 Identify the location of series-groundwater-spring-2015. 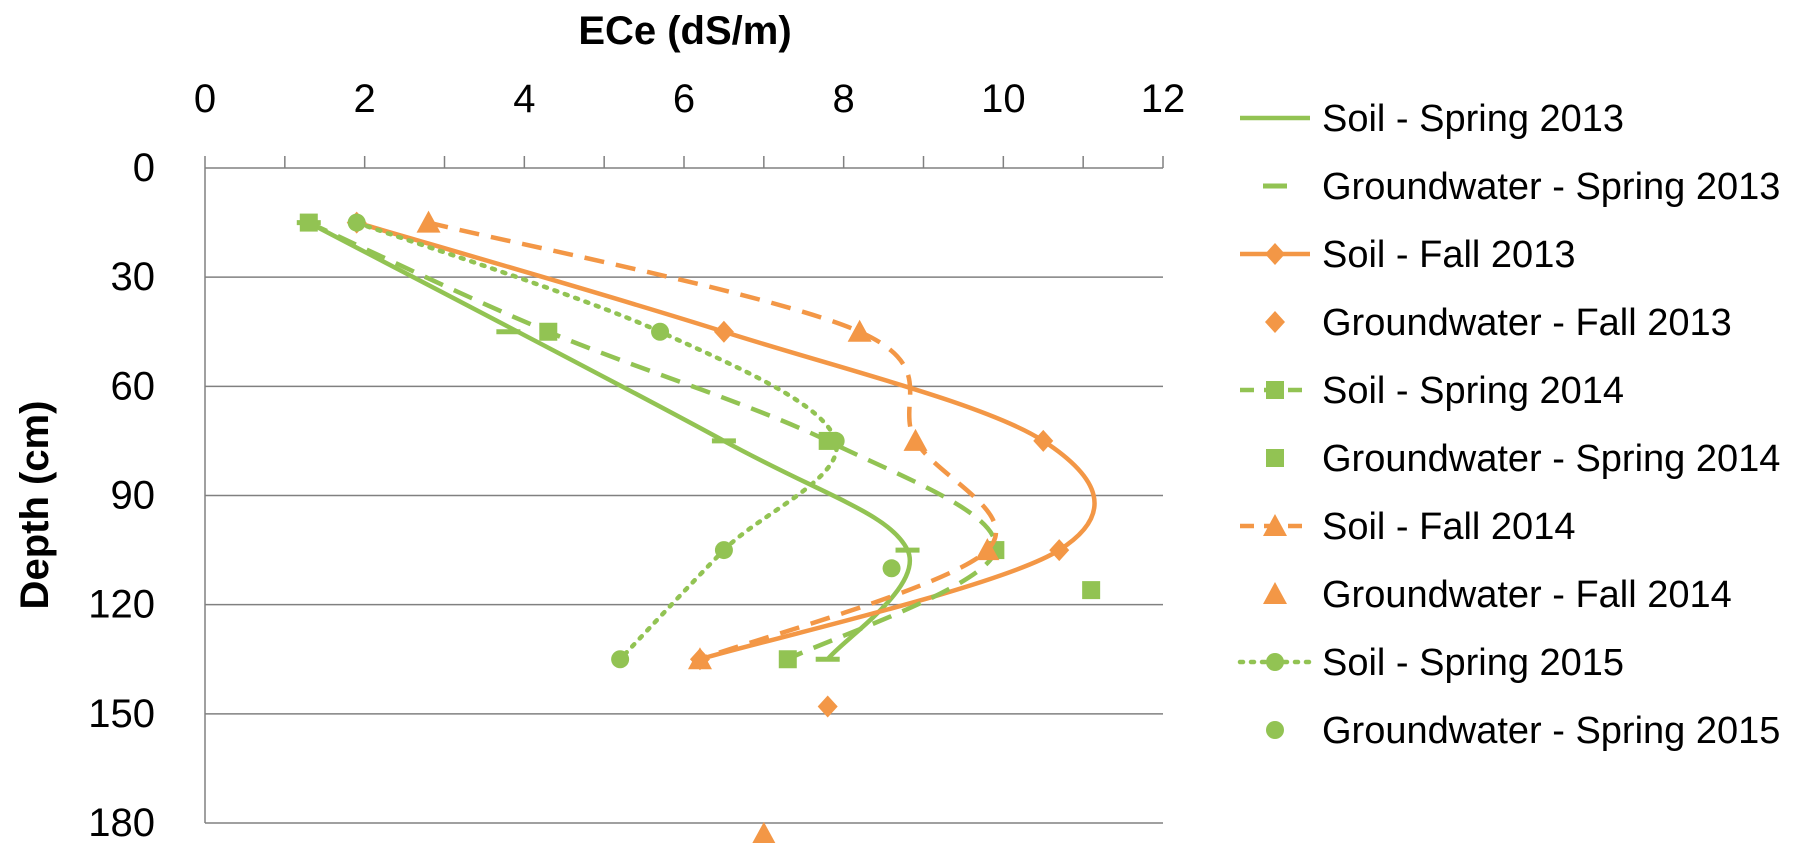
(891, 568).